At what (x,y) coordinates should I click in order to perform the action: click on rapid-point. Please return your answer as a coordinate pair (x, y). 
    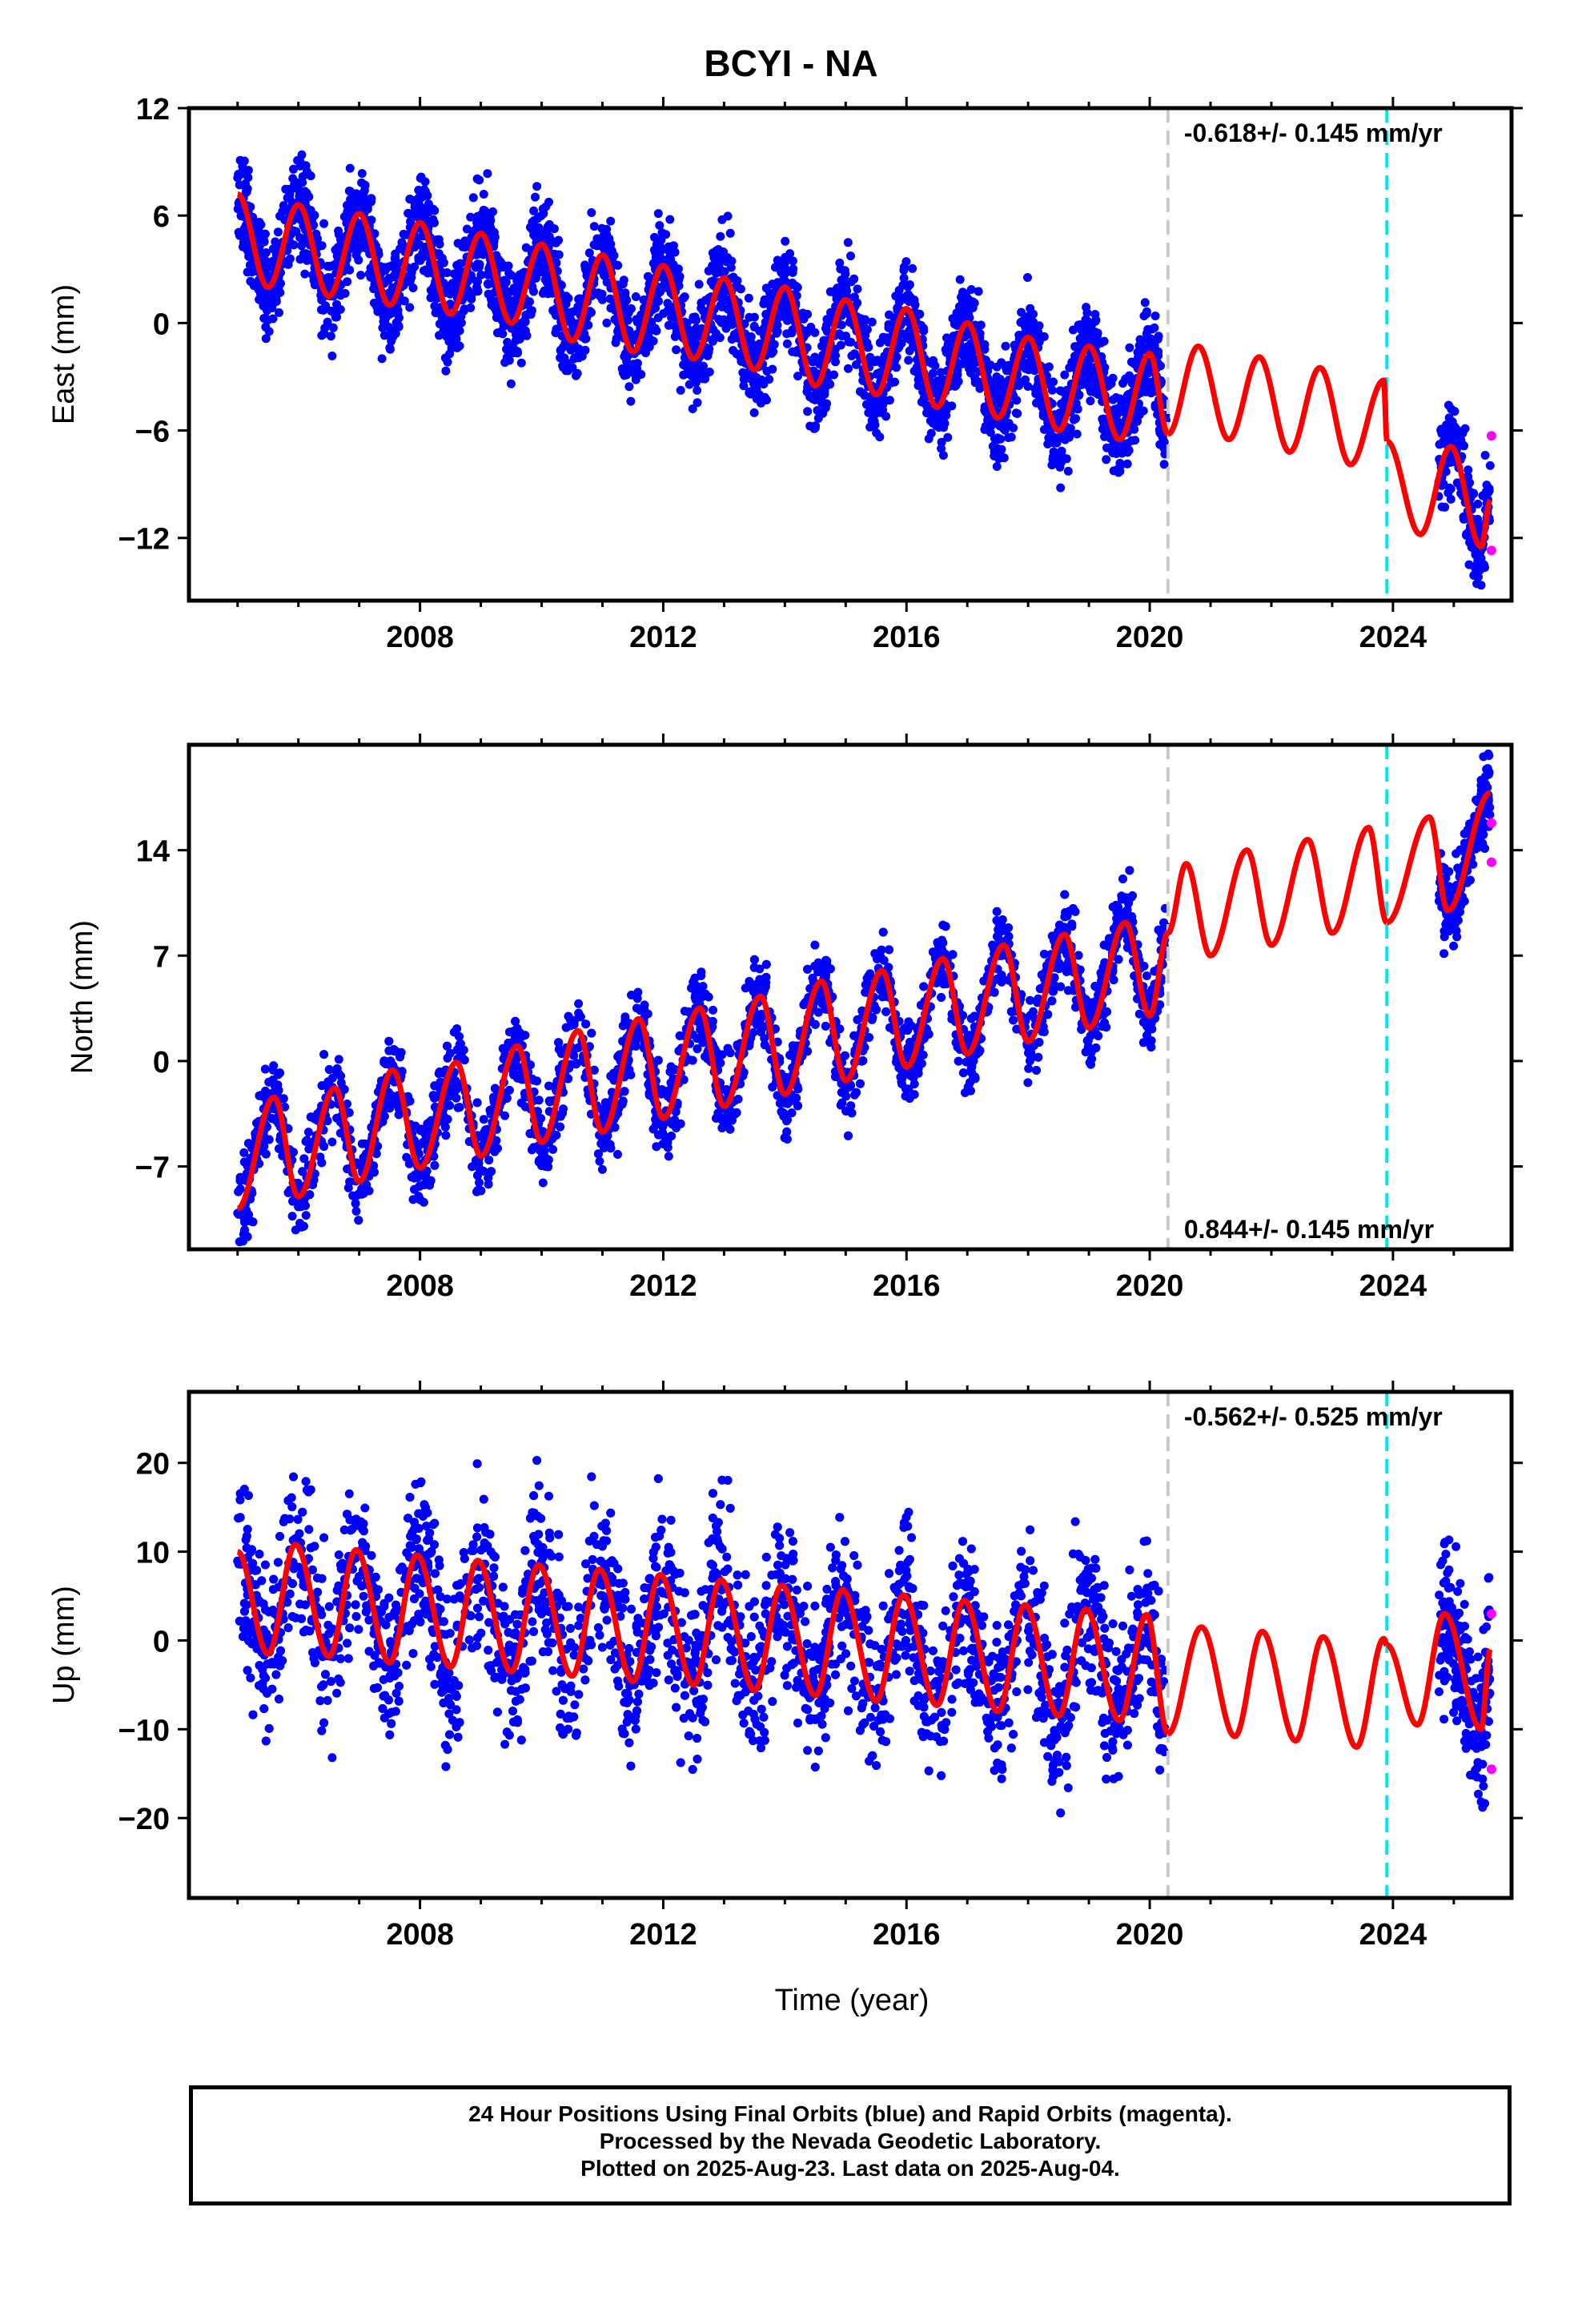
    Looking at the image, I should click on (1491, 550).